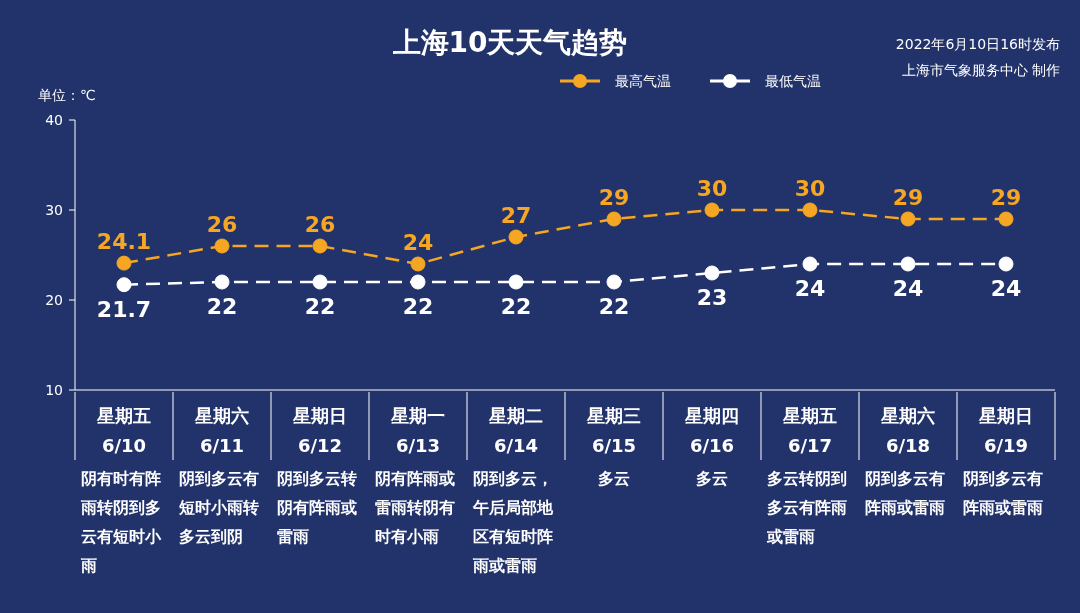 Image resolution: width=1080 pixels, height=613 pixels. What do you see at coordinates (806, 507) in the screenshot?
I see `text: 多云转阴到多云有阵雨或雷雨` at bounding box center [806, 507].